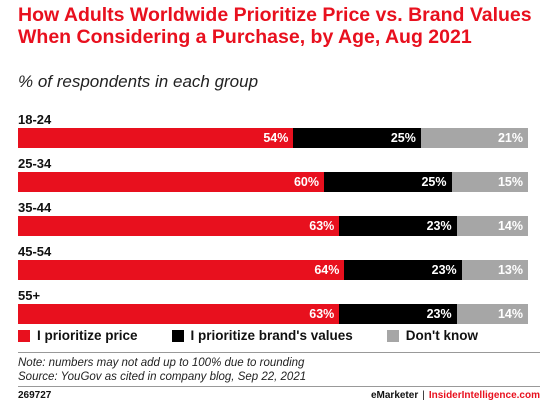 The height and width of the screenshot is (406, 560). I want to click on stacked-bar: 54% 25% 21%, so click(273, 138).